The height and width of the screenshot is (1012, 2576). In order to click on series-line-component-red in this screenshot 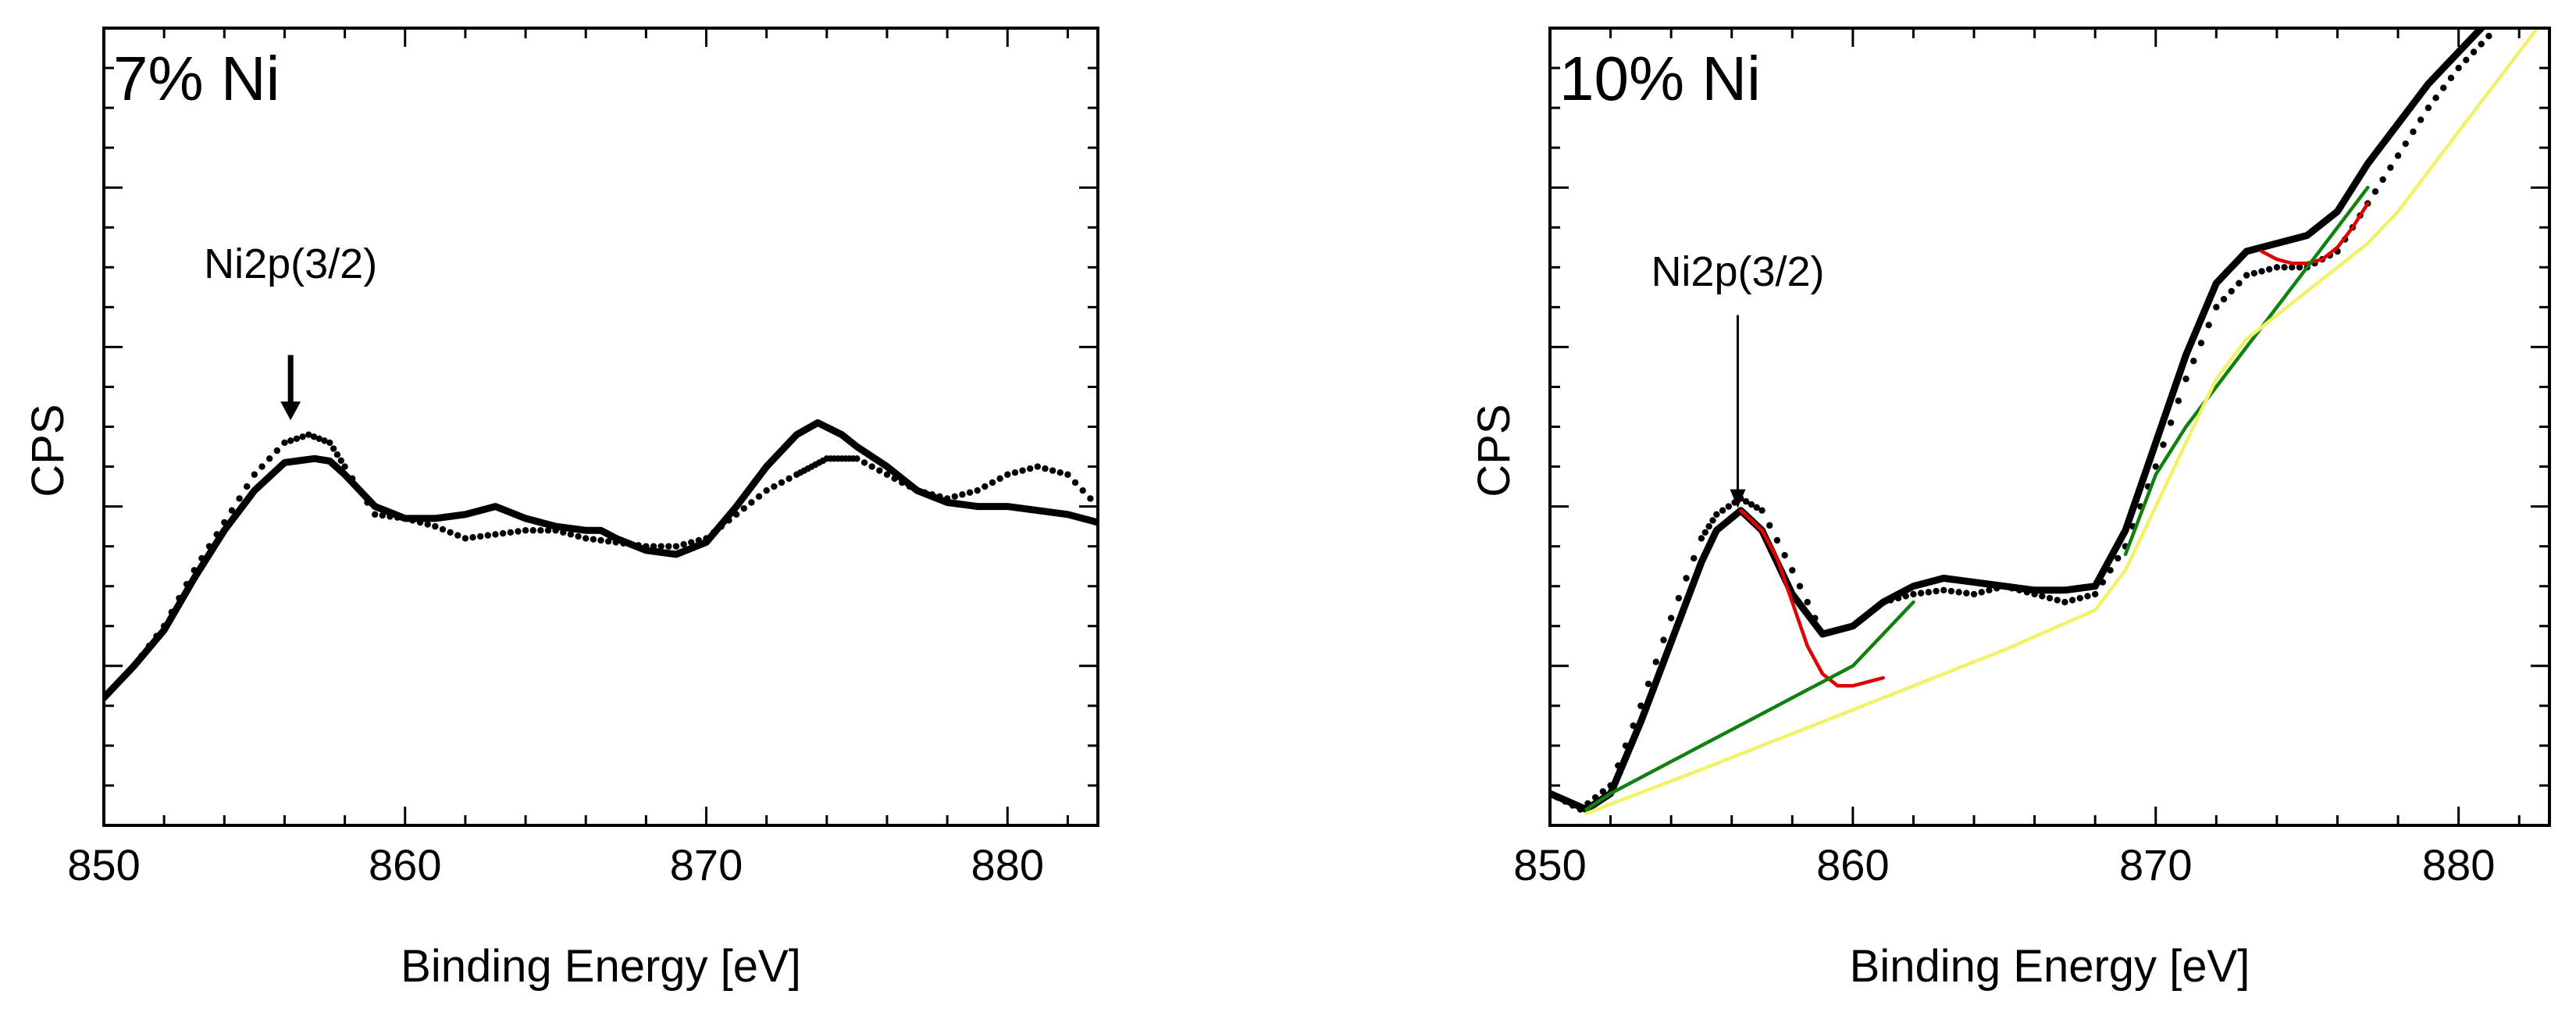, I will do `click(1812, 598)`.